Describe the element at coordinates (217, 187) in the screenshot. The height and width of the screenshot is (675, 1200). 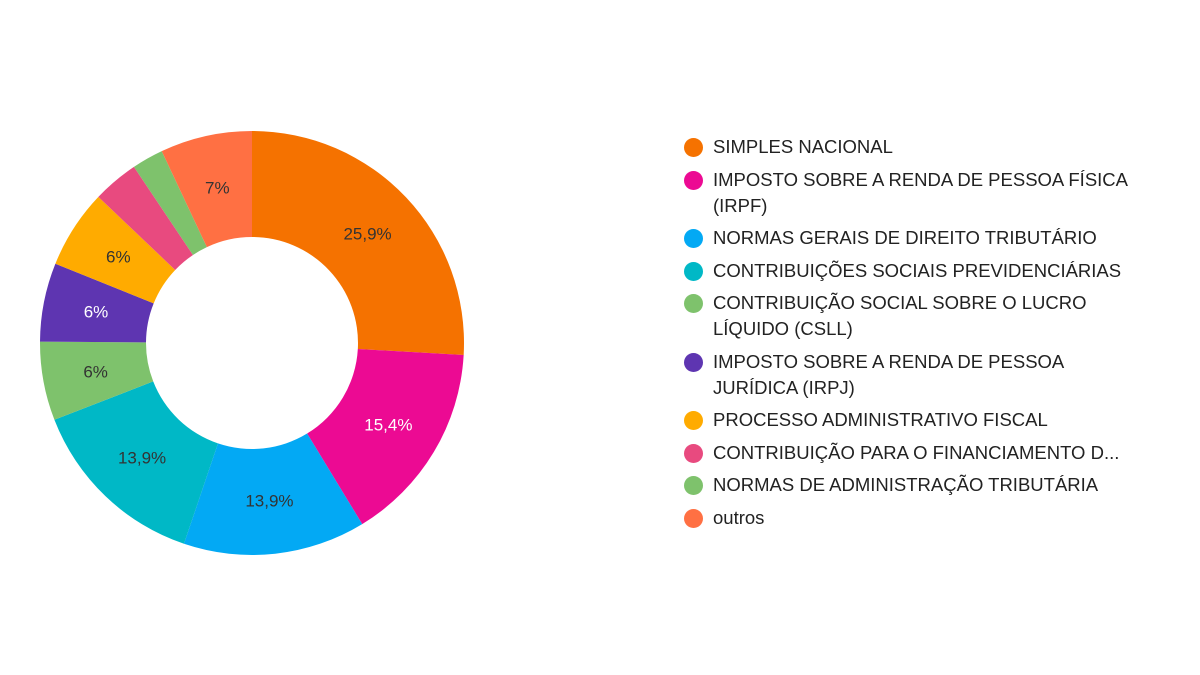
I see `slice-label-10: 7%` at that location.